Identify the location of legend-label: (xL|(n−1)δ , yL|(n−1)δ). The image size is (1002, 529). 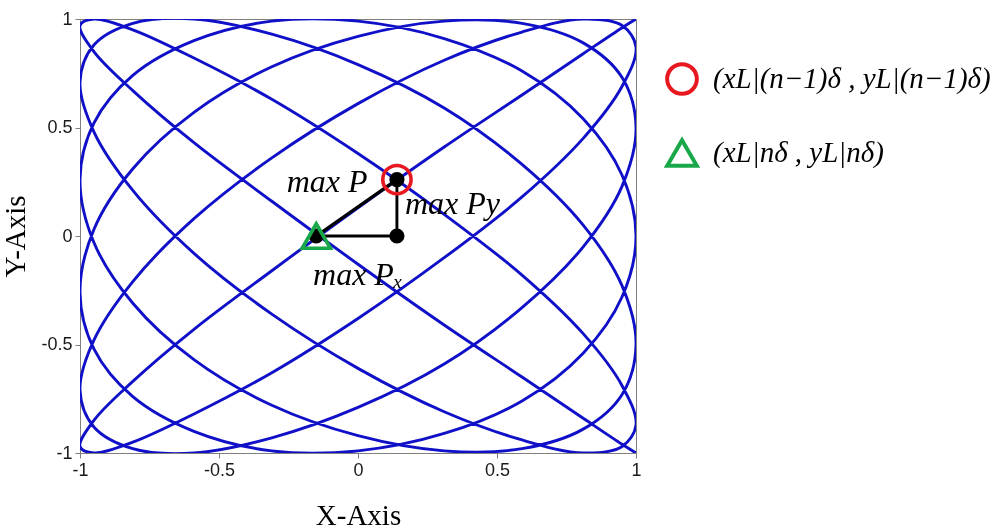
(852, 78).